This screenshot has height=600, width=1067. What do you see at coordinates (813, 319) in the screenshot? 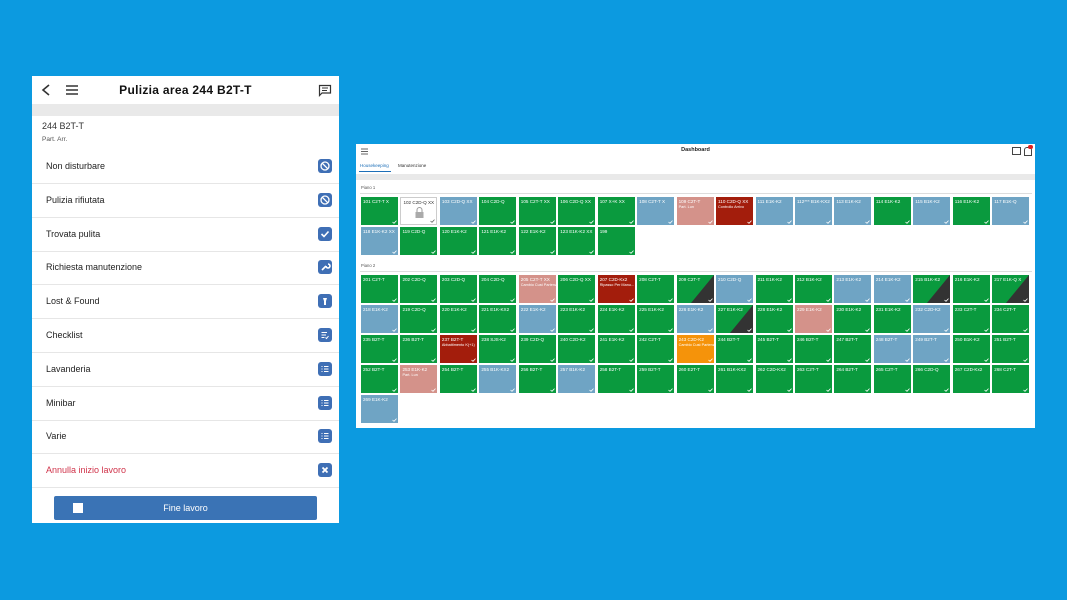
I see `room-tile: 229 E1K-K2` at bounding box center [813, 319].